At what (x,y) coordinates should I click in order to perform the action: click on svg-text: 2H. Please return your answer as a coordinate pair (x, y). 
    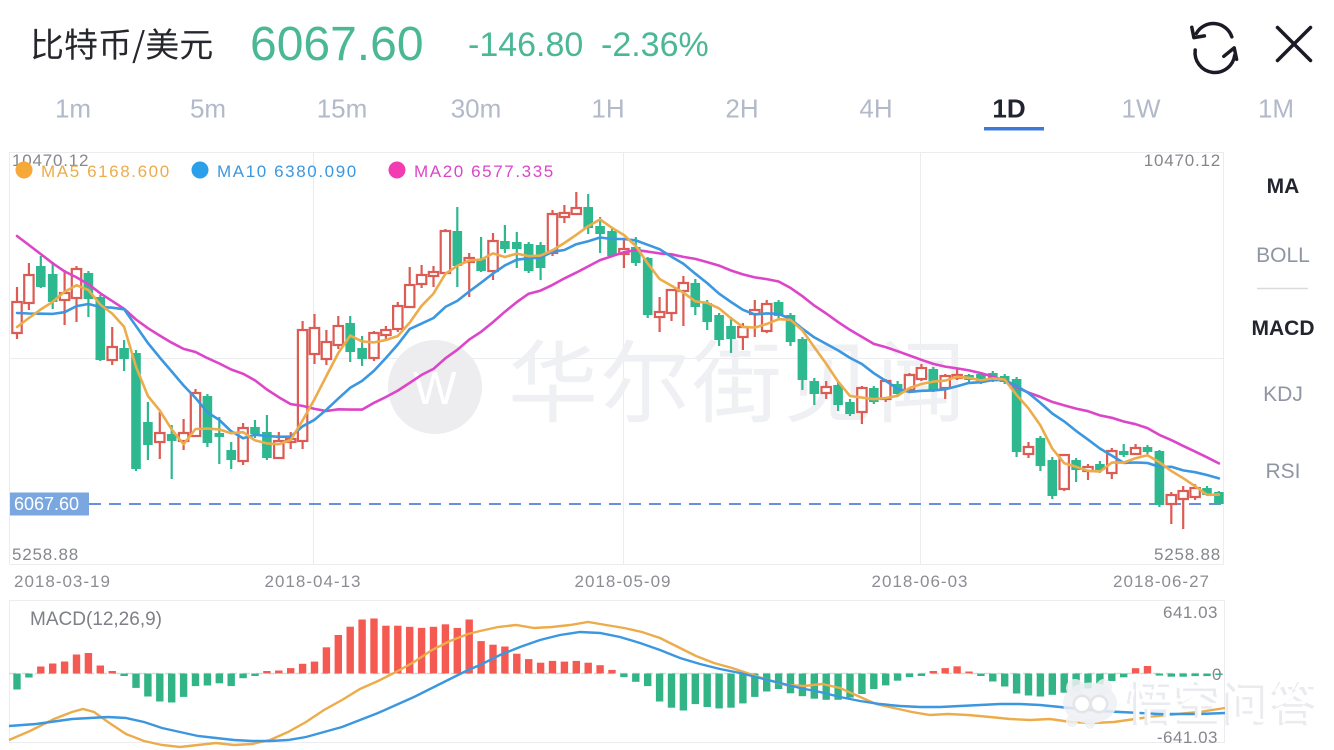
    Looking at the image, I should click on (741, 109).